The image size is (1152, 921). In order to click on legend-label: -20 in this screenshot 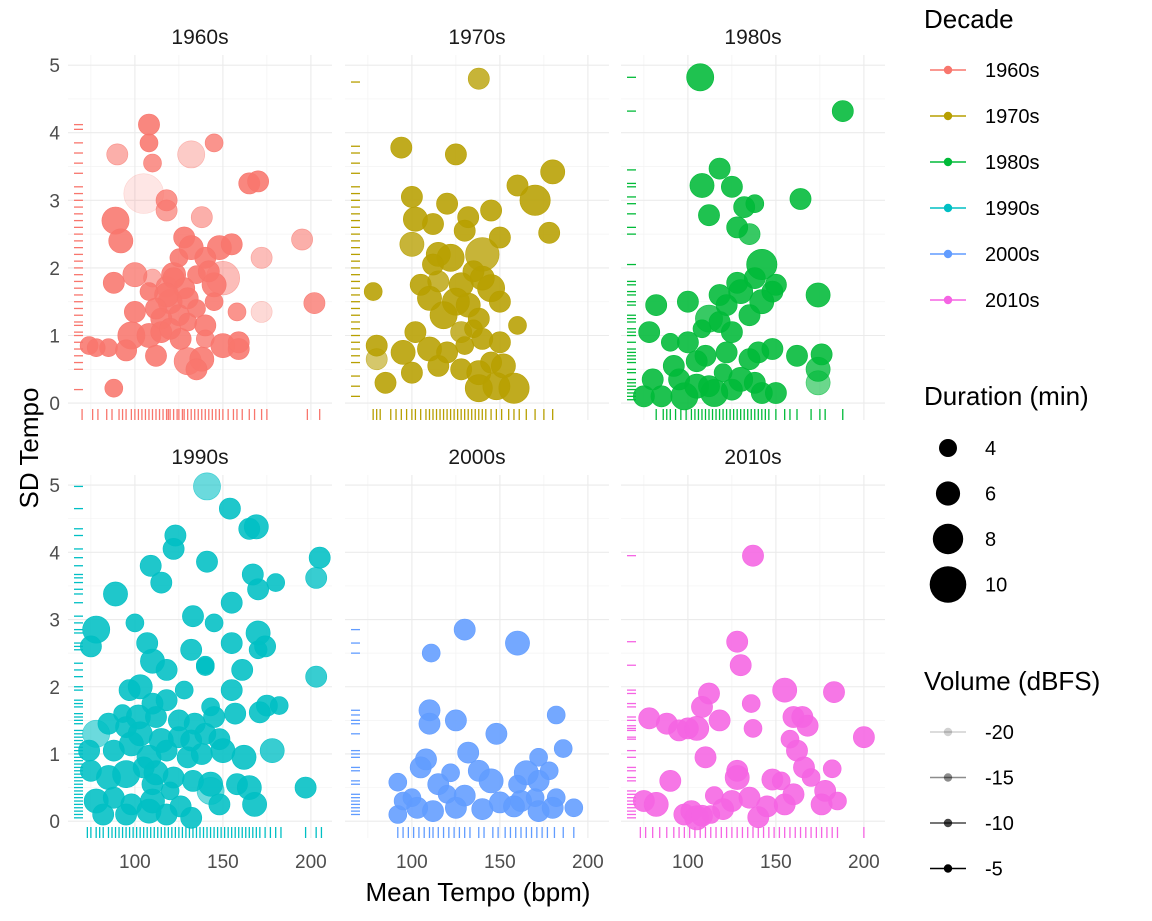, I will do `click(999, 733)`.